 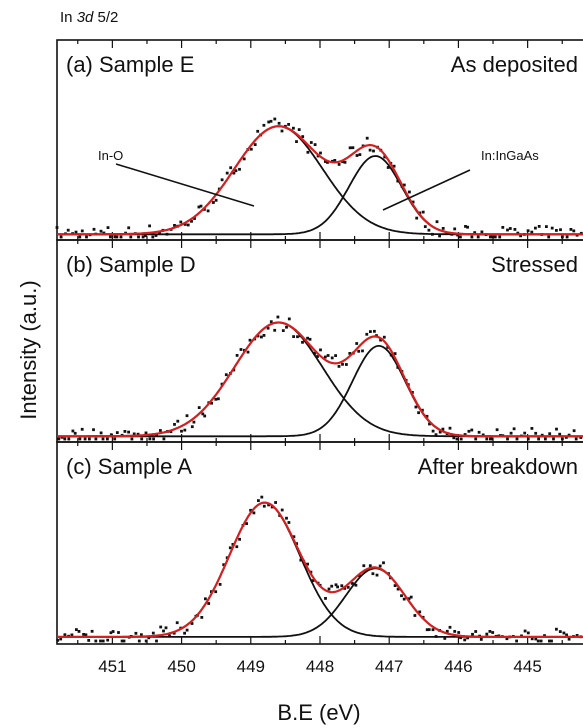 What do you see at coordinates (320, 379) in the screenshot?
I see `component-peak-in-o` at bounding box center [320, 379].